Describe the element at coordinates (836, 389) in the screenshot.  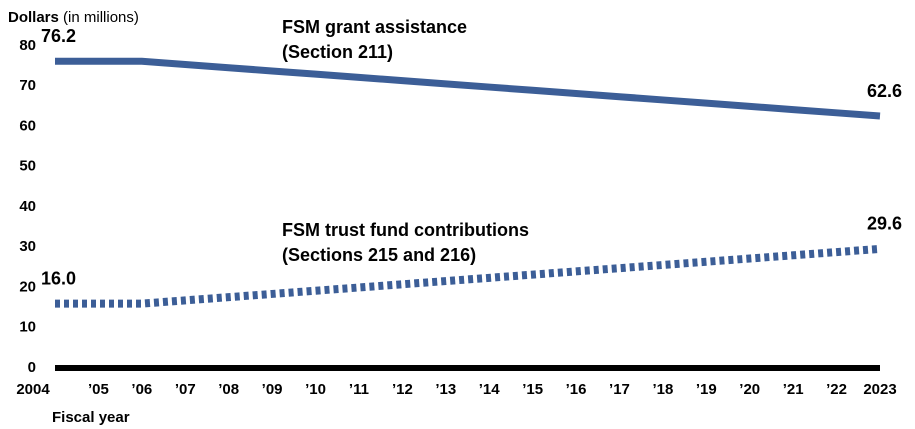
I see `x-tick-label: ’22` at that location.